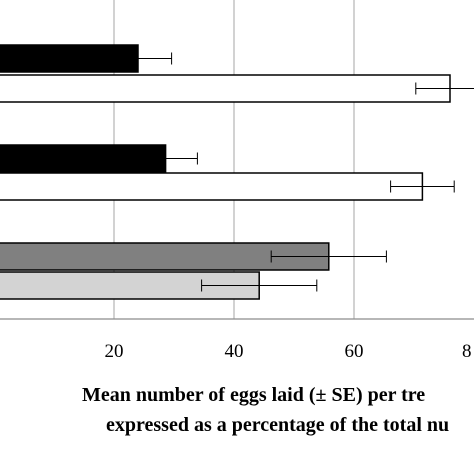 The height and width of the screenshot is (474, 474). Describe the element at coordinates (234, 351) in the screenshot. I see `x-tick-label-40: 40` at that location.